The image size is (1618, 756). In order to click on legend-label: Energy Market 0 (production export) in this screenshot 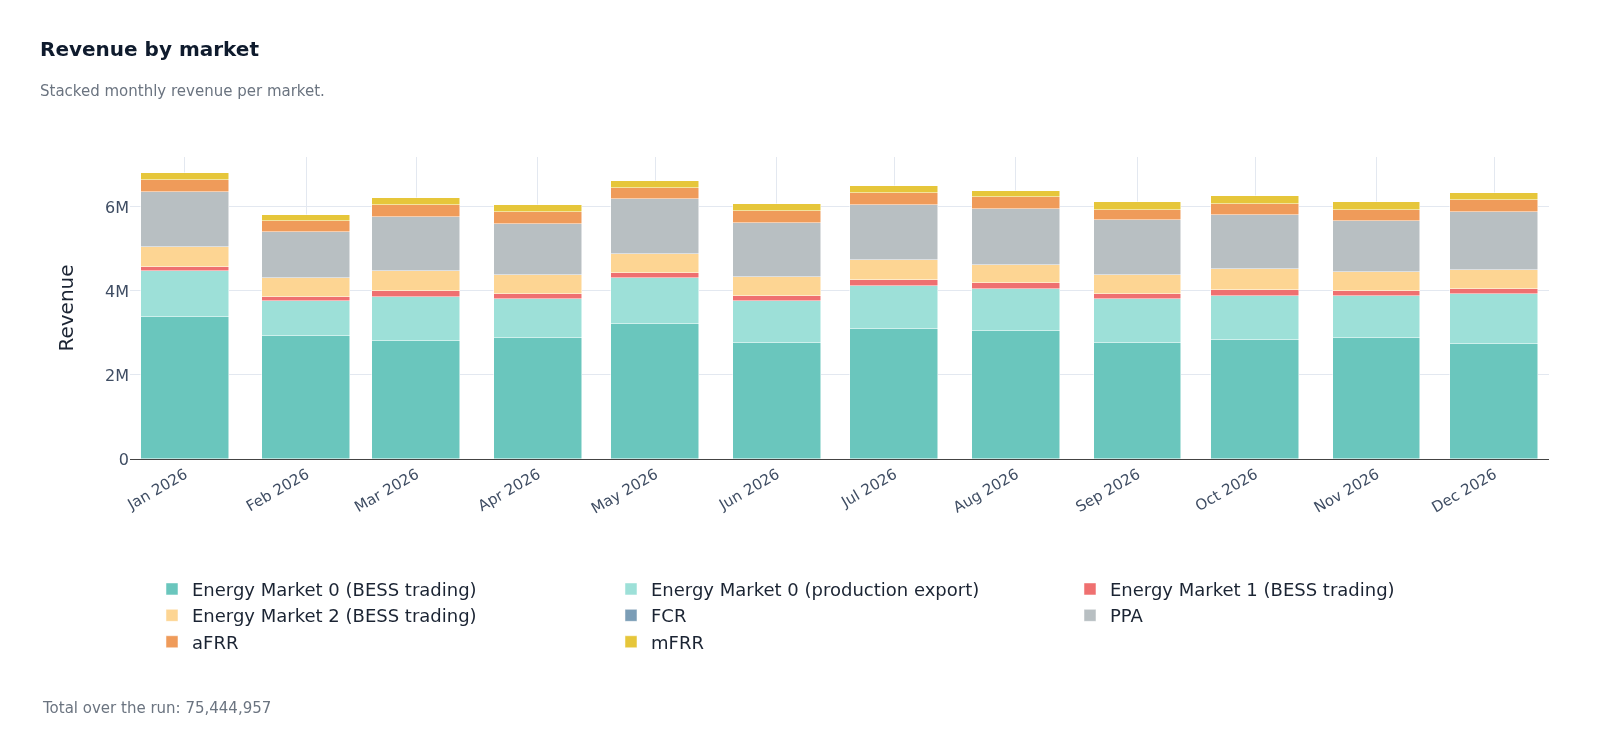, I will do `click(815, 589)`.